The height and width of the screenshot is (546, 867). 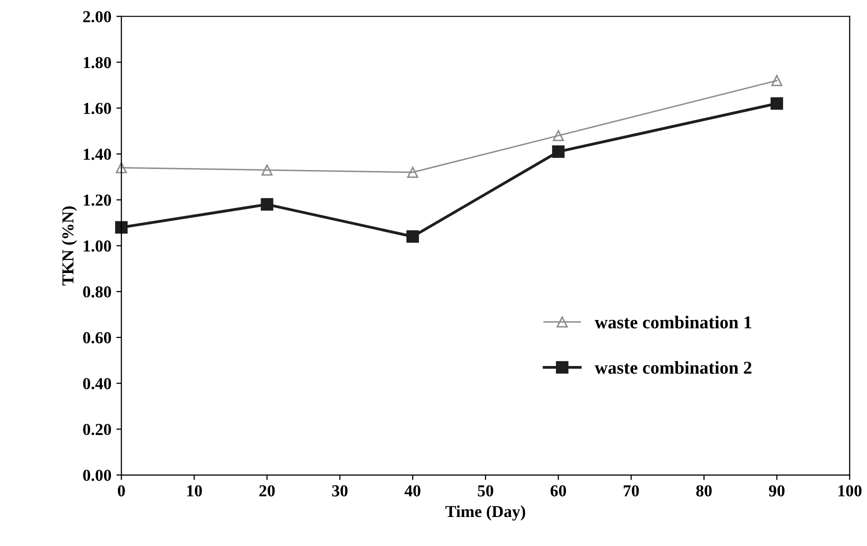 I want to click on x-tick-label: 80, so click(x=704, y=490).